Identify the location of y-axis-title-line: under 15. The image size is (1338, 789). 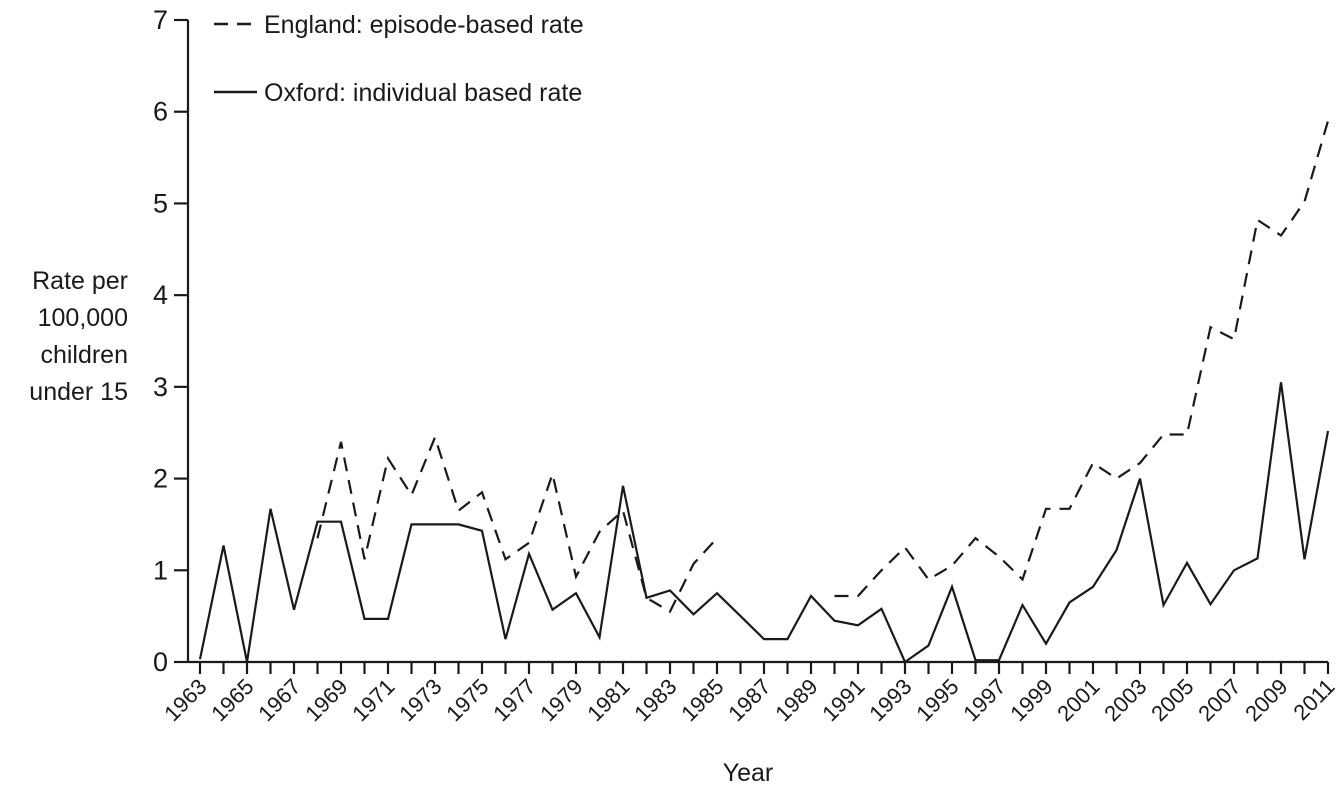
(78, 392).